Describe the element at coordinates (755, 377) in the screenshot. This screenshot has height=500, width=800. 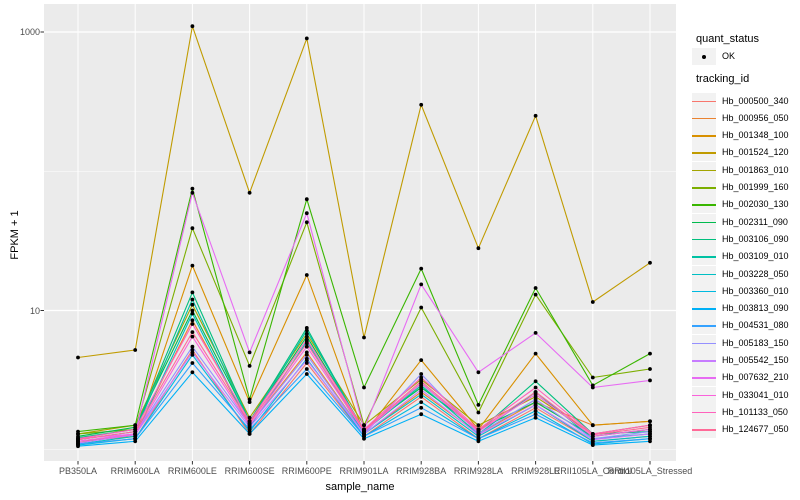
I see `legend-item-label: Hb_007632_210` at that location.